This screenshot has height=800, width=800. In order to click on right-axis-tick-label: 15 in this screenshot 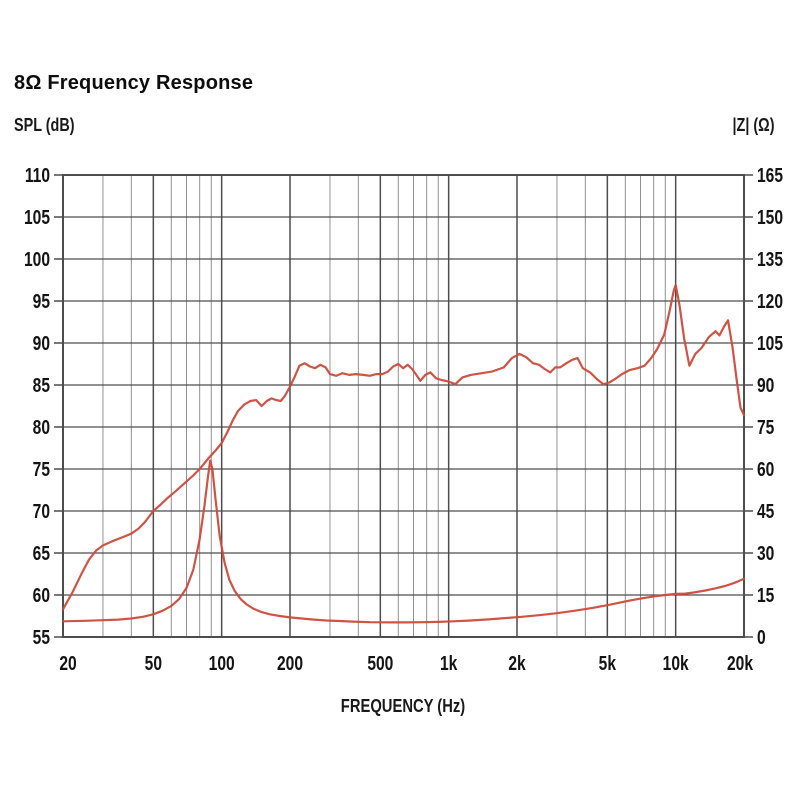, I will do `click(765, 595)`.